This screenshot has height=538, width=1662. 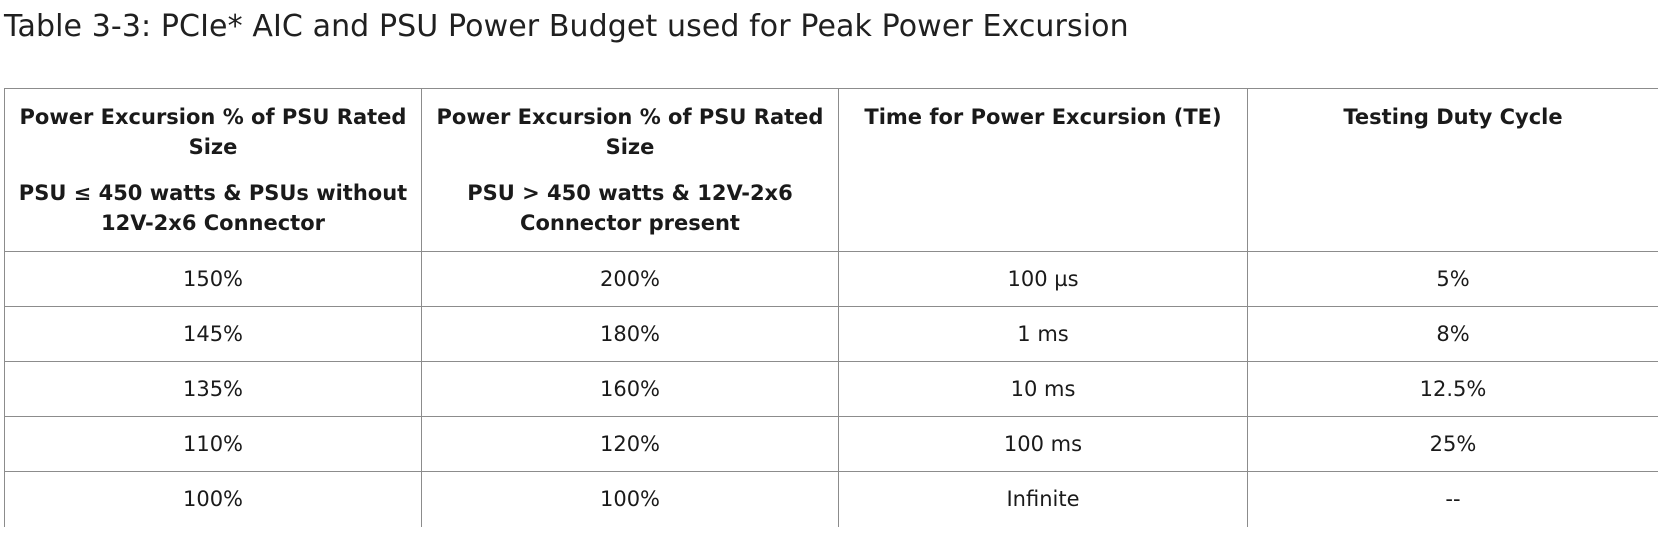 What do you see at coordinates (1452, 389) in the screenshot?
I see `table-cell: 12.5%` at bounding box center [1452, 389].